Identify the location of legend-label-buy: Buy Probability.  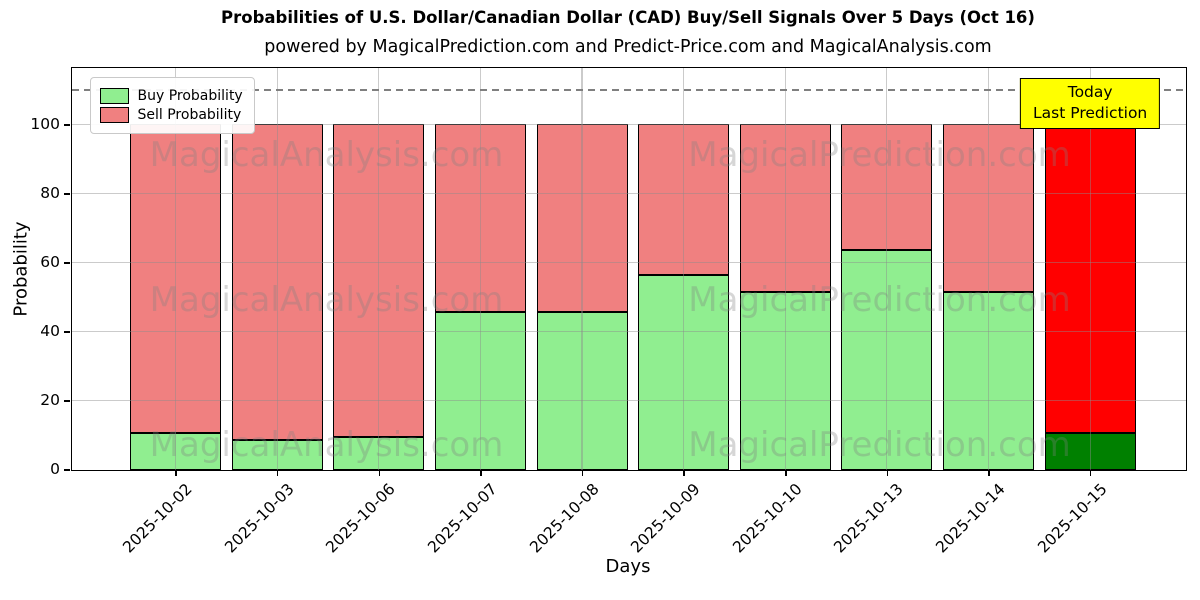
(190, 95).